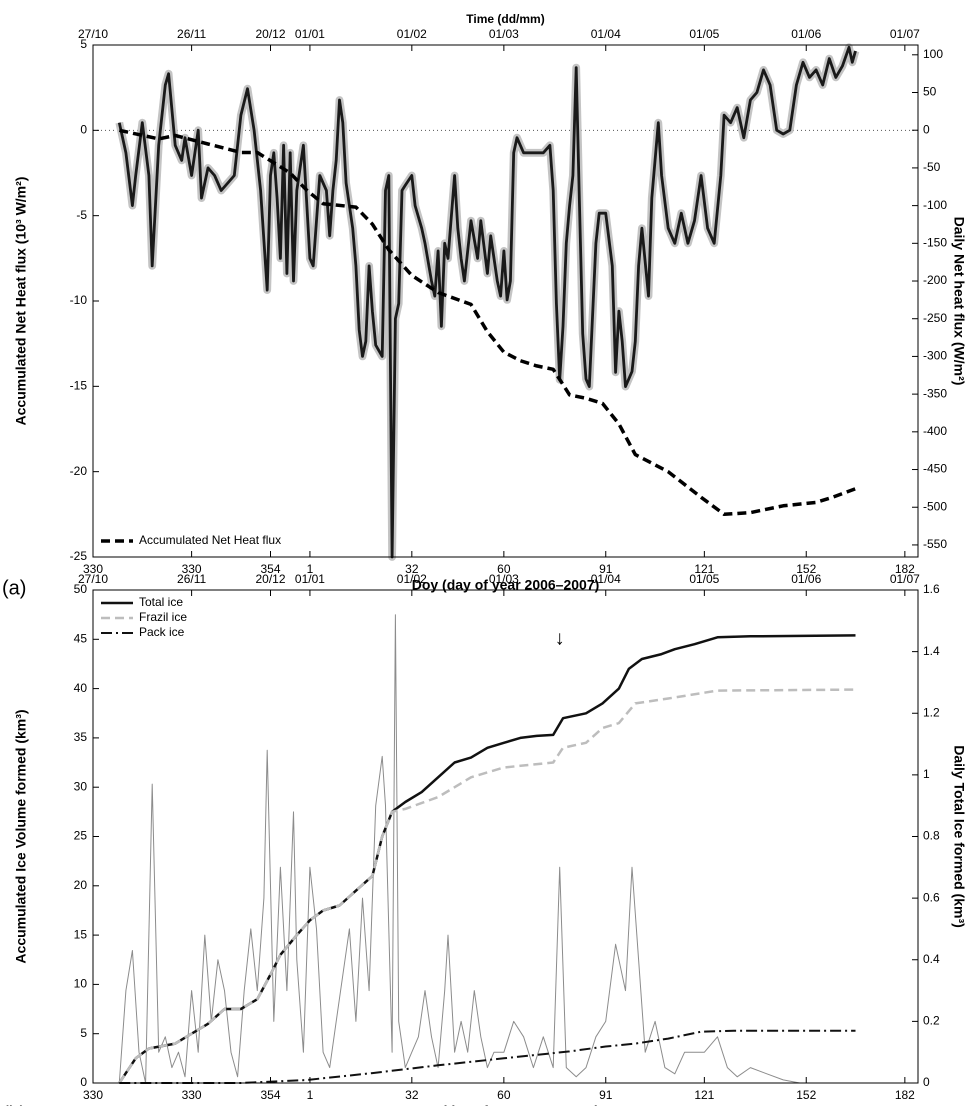 This screenshot has width=974, height=1106. I want to click on y-tick-label: -15, so click(79, 386).